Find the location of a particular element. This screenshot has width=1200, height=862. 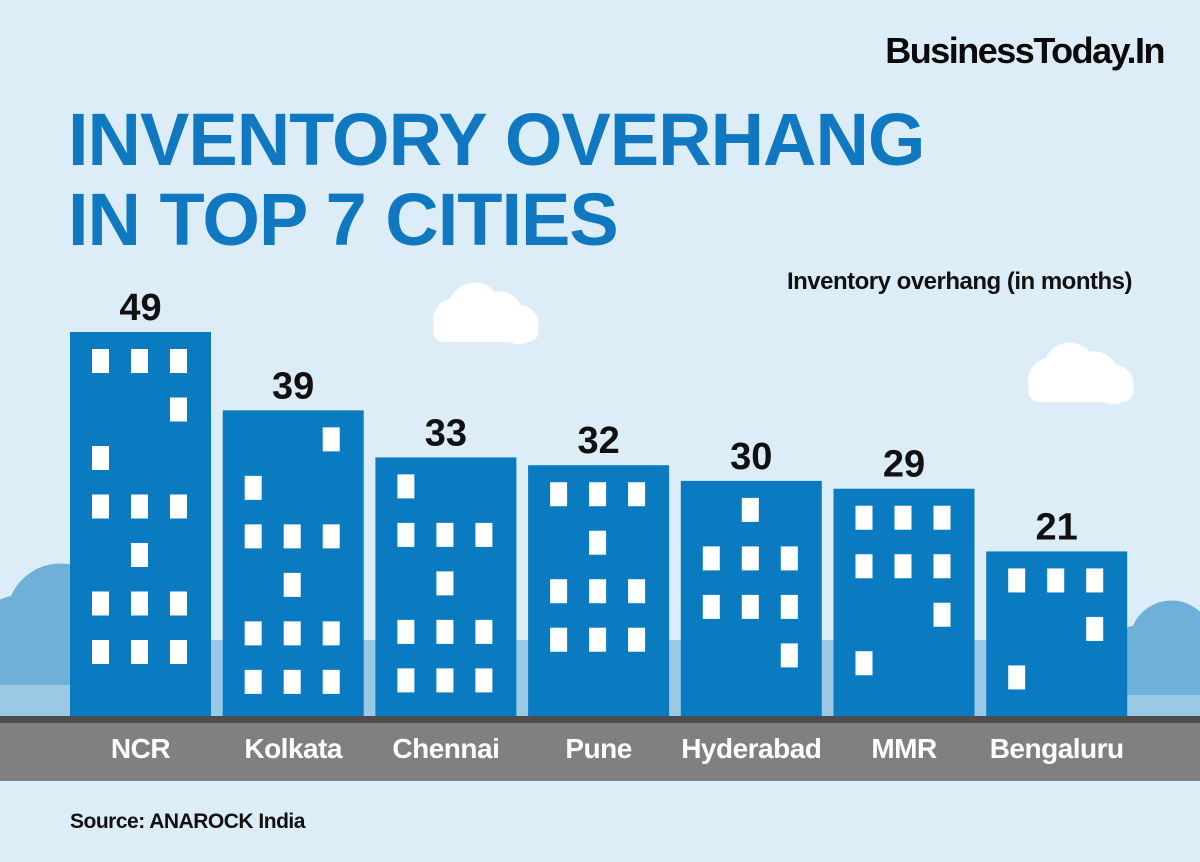

title-line-1: INVENTORY OVERHANG is located at coordinates (496, 139).